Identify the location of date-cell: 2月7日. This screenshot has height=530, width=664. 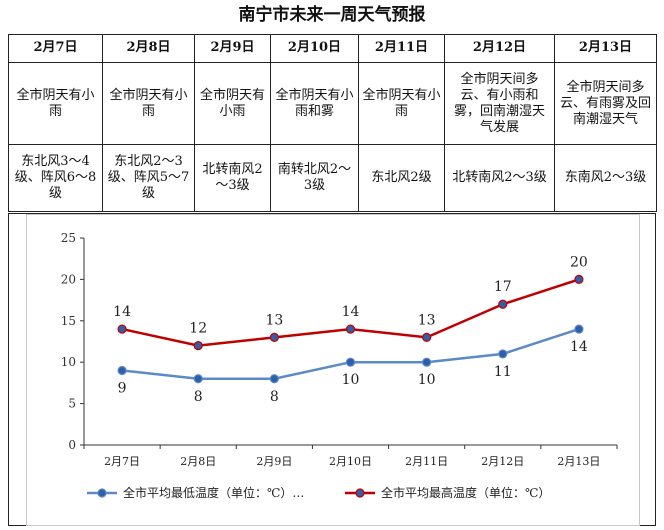
(55, 48).